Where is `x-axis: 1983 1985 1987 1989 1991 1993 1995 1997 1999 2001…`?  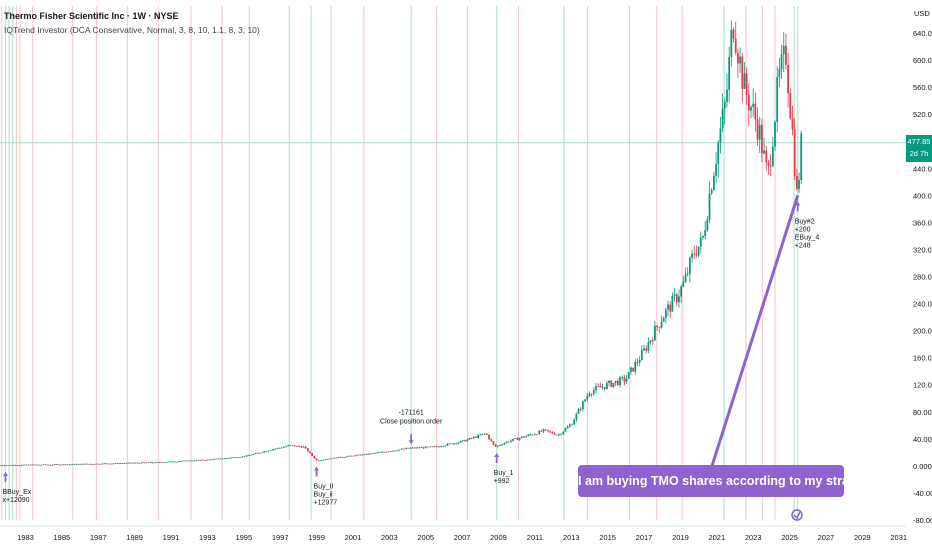 x-axis: 1983 1985 1987 1989 1991 1993 1995 1997 1999 2001… is located at coordinates (453, 533).